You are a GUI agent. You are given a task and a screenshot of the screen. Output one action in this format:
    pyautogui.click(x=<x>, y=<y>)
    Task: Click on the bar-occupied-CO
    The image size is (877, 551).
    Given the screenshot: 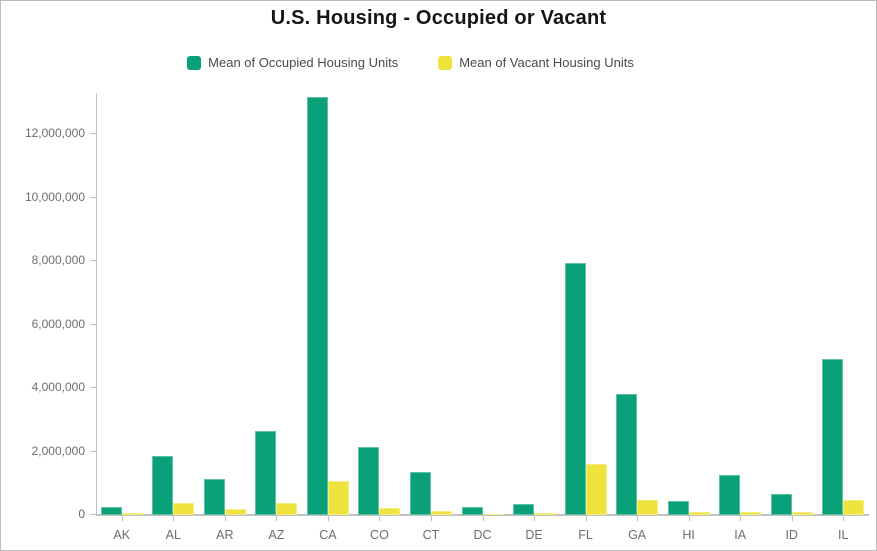 What is the action you would take?
    pyautogui.click(x=369, y=480)
    